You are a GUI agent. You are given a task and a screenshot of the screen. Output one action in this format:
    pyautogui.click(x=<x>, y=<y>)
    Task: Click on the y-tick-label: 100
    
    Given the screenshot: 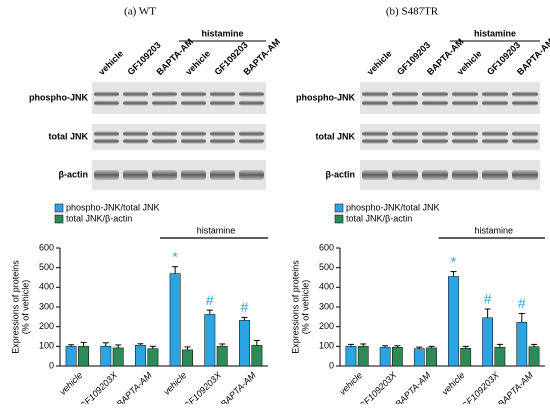 What is the action you would take?
    pyautogui.click(x=46, y=346)
    